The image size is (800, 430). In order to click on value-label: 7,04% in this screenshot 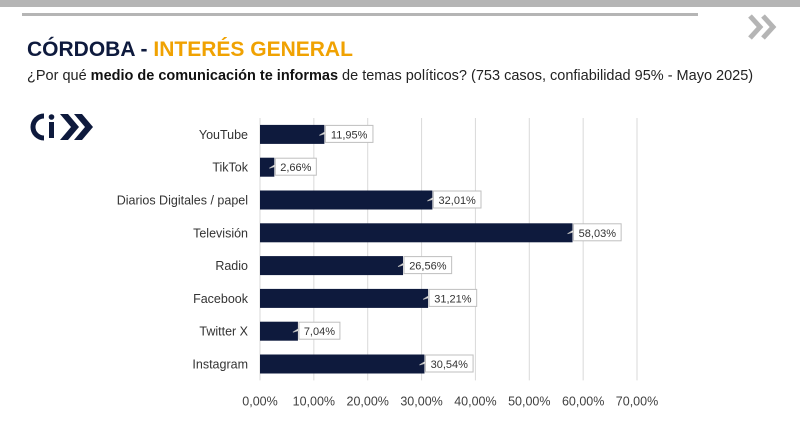, I will do `click(319, 332)`.